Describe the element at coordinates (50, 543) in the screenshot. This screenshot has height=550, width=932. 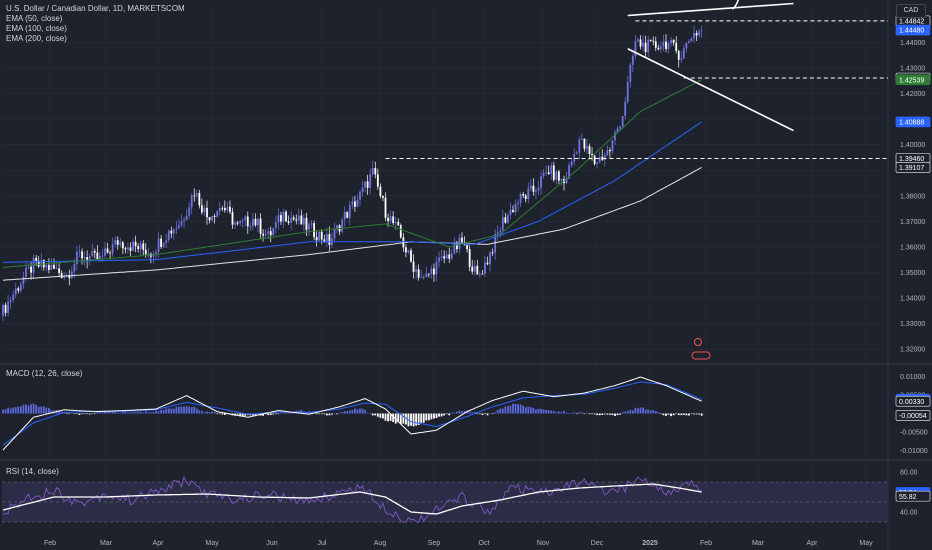
I see `time-axis-tick: Feb` at that location.